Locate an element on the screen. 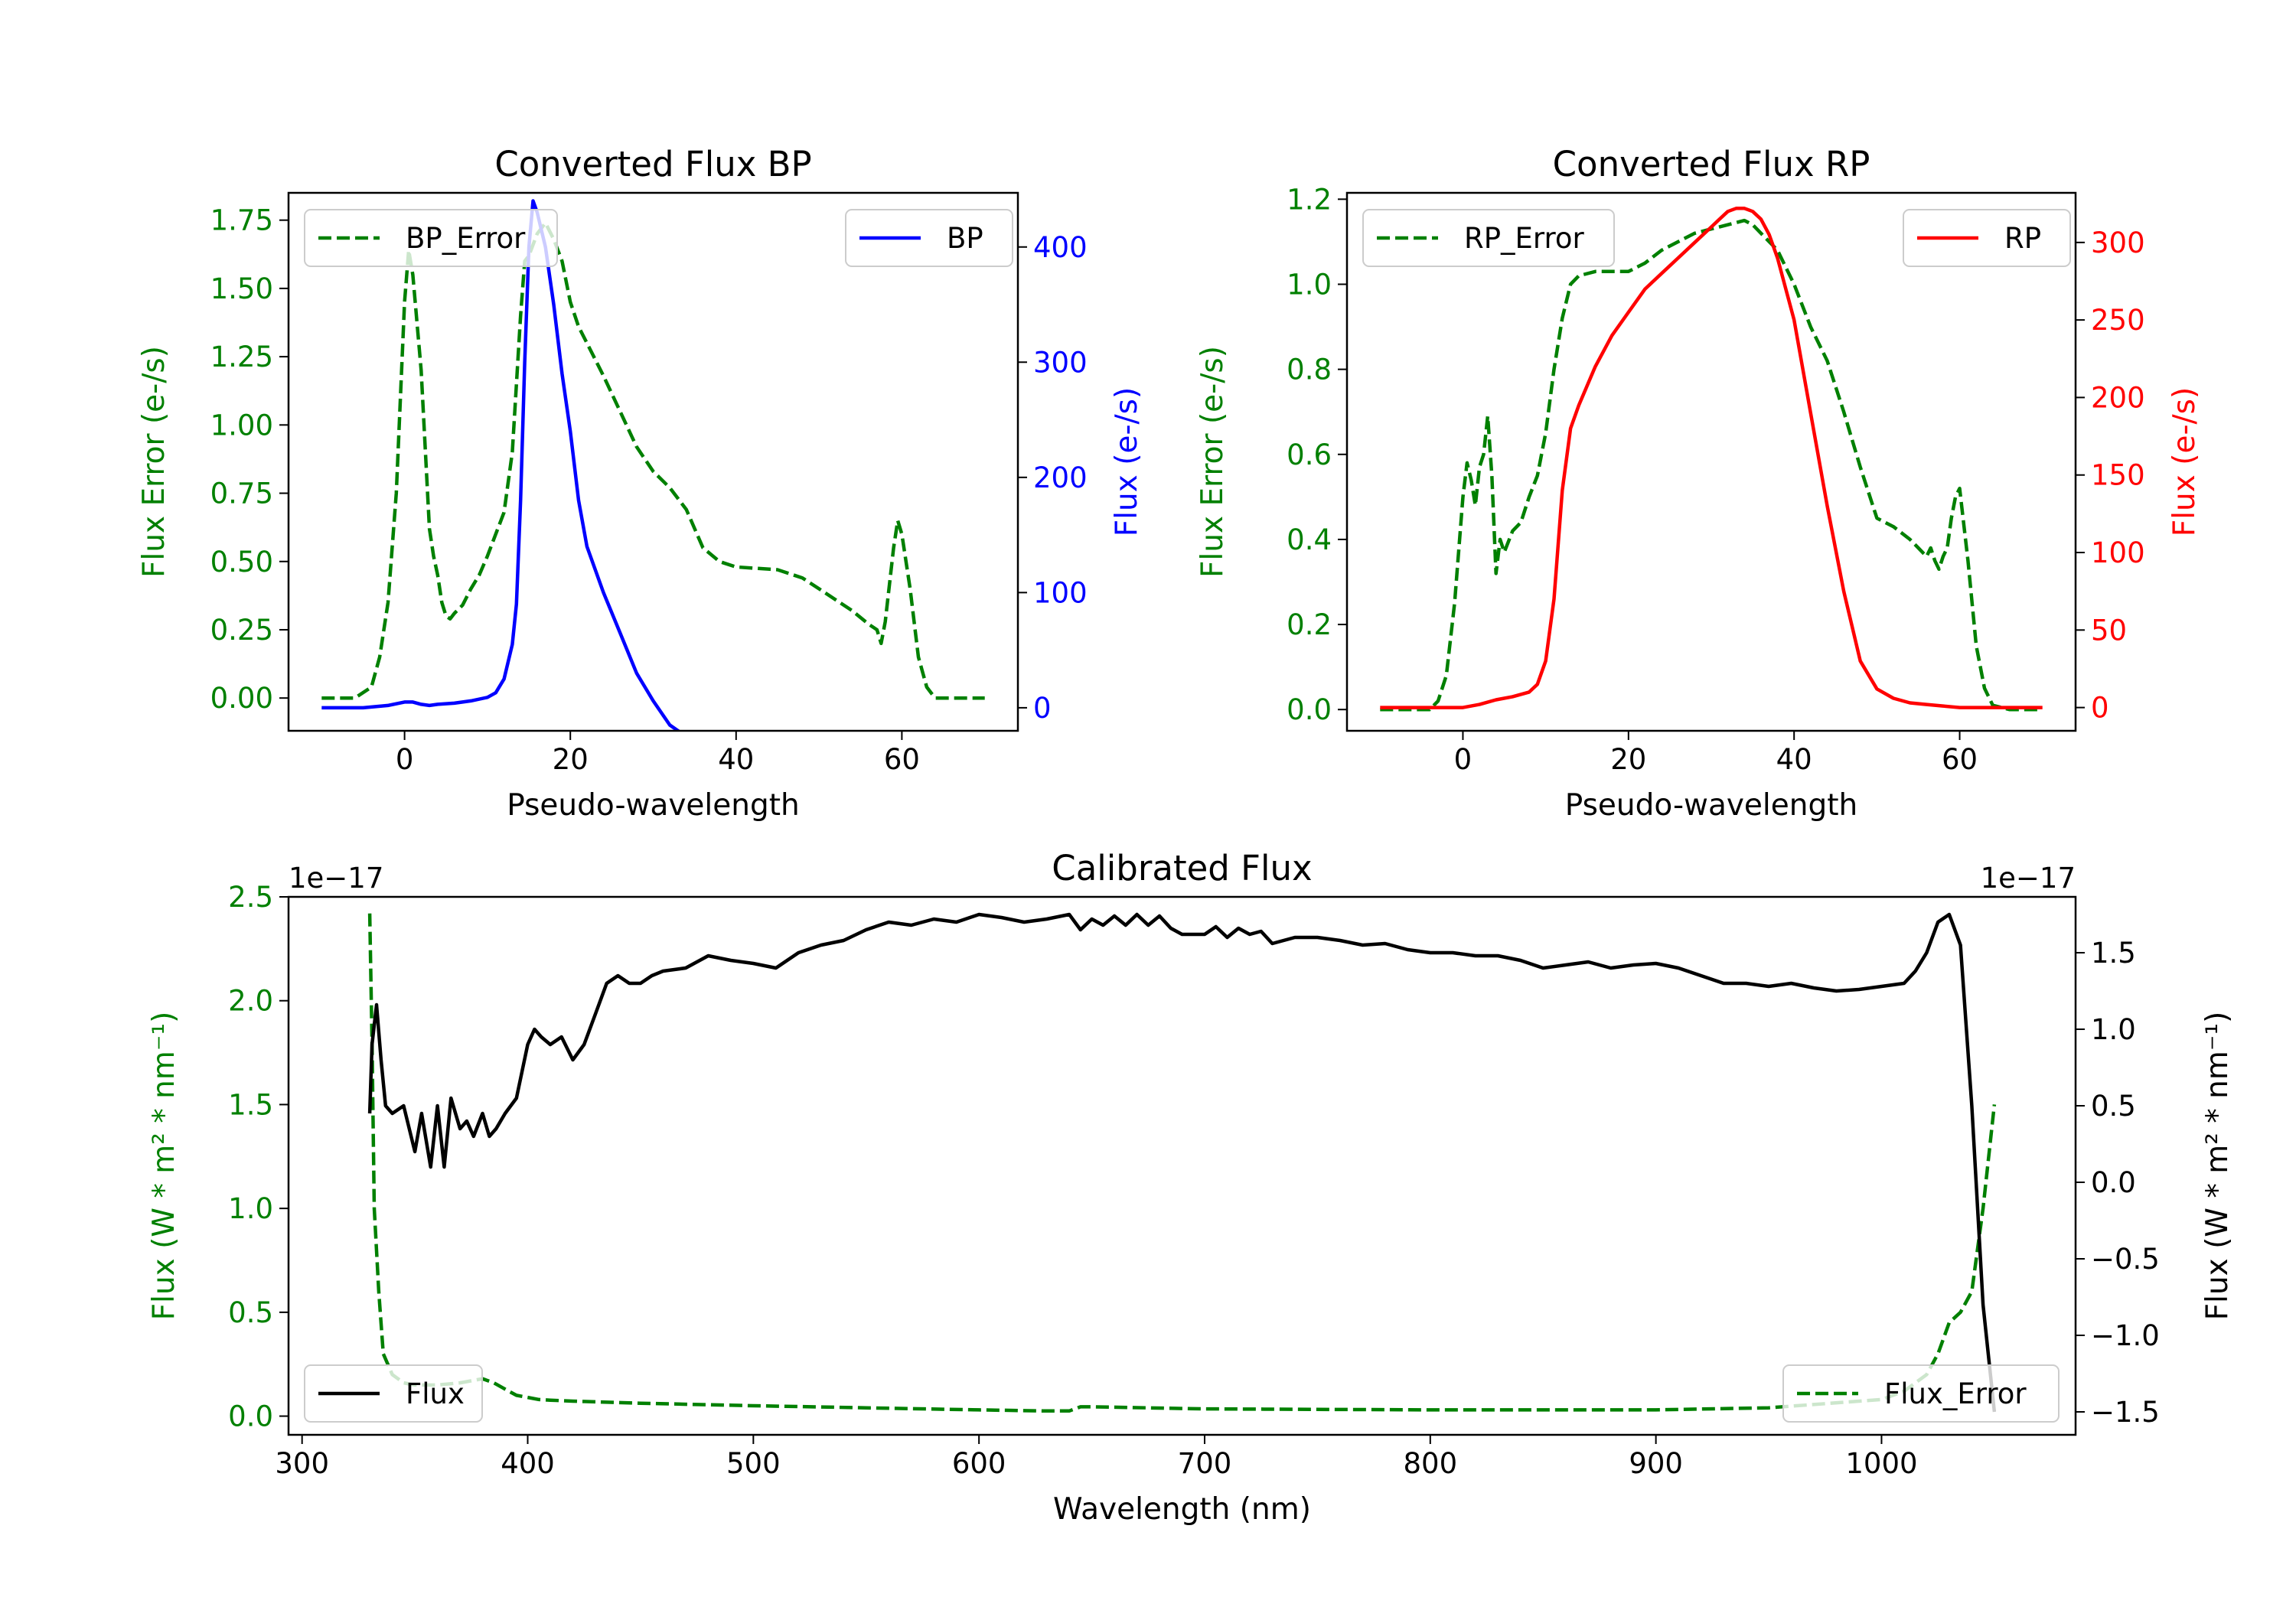 This screenshot has width=2296, height=1607. series-line-rp is located at coordinates (1711, 458).